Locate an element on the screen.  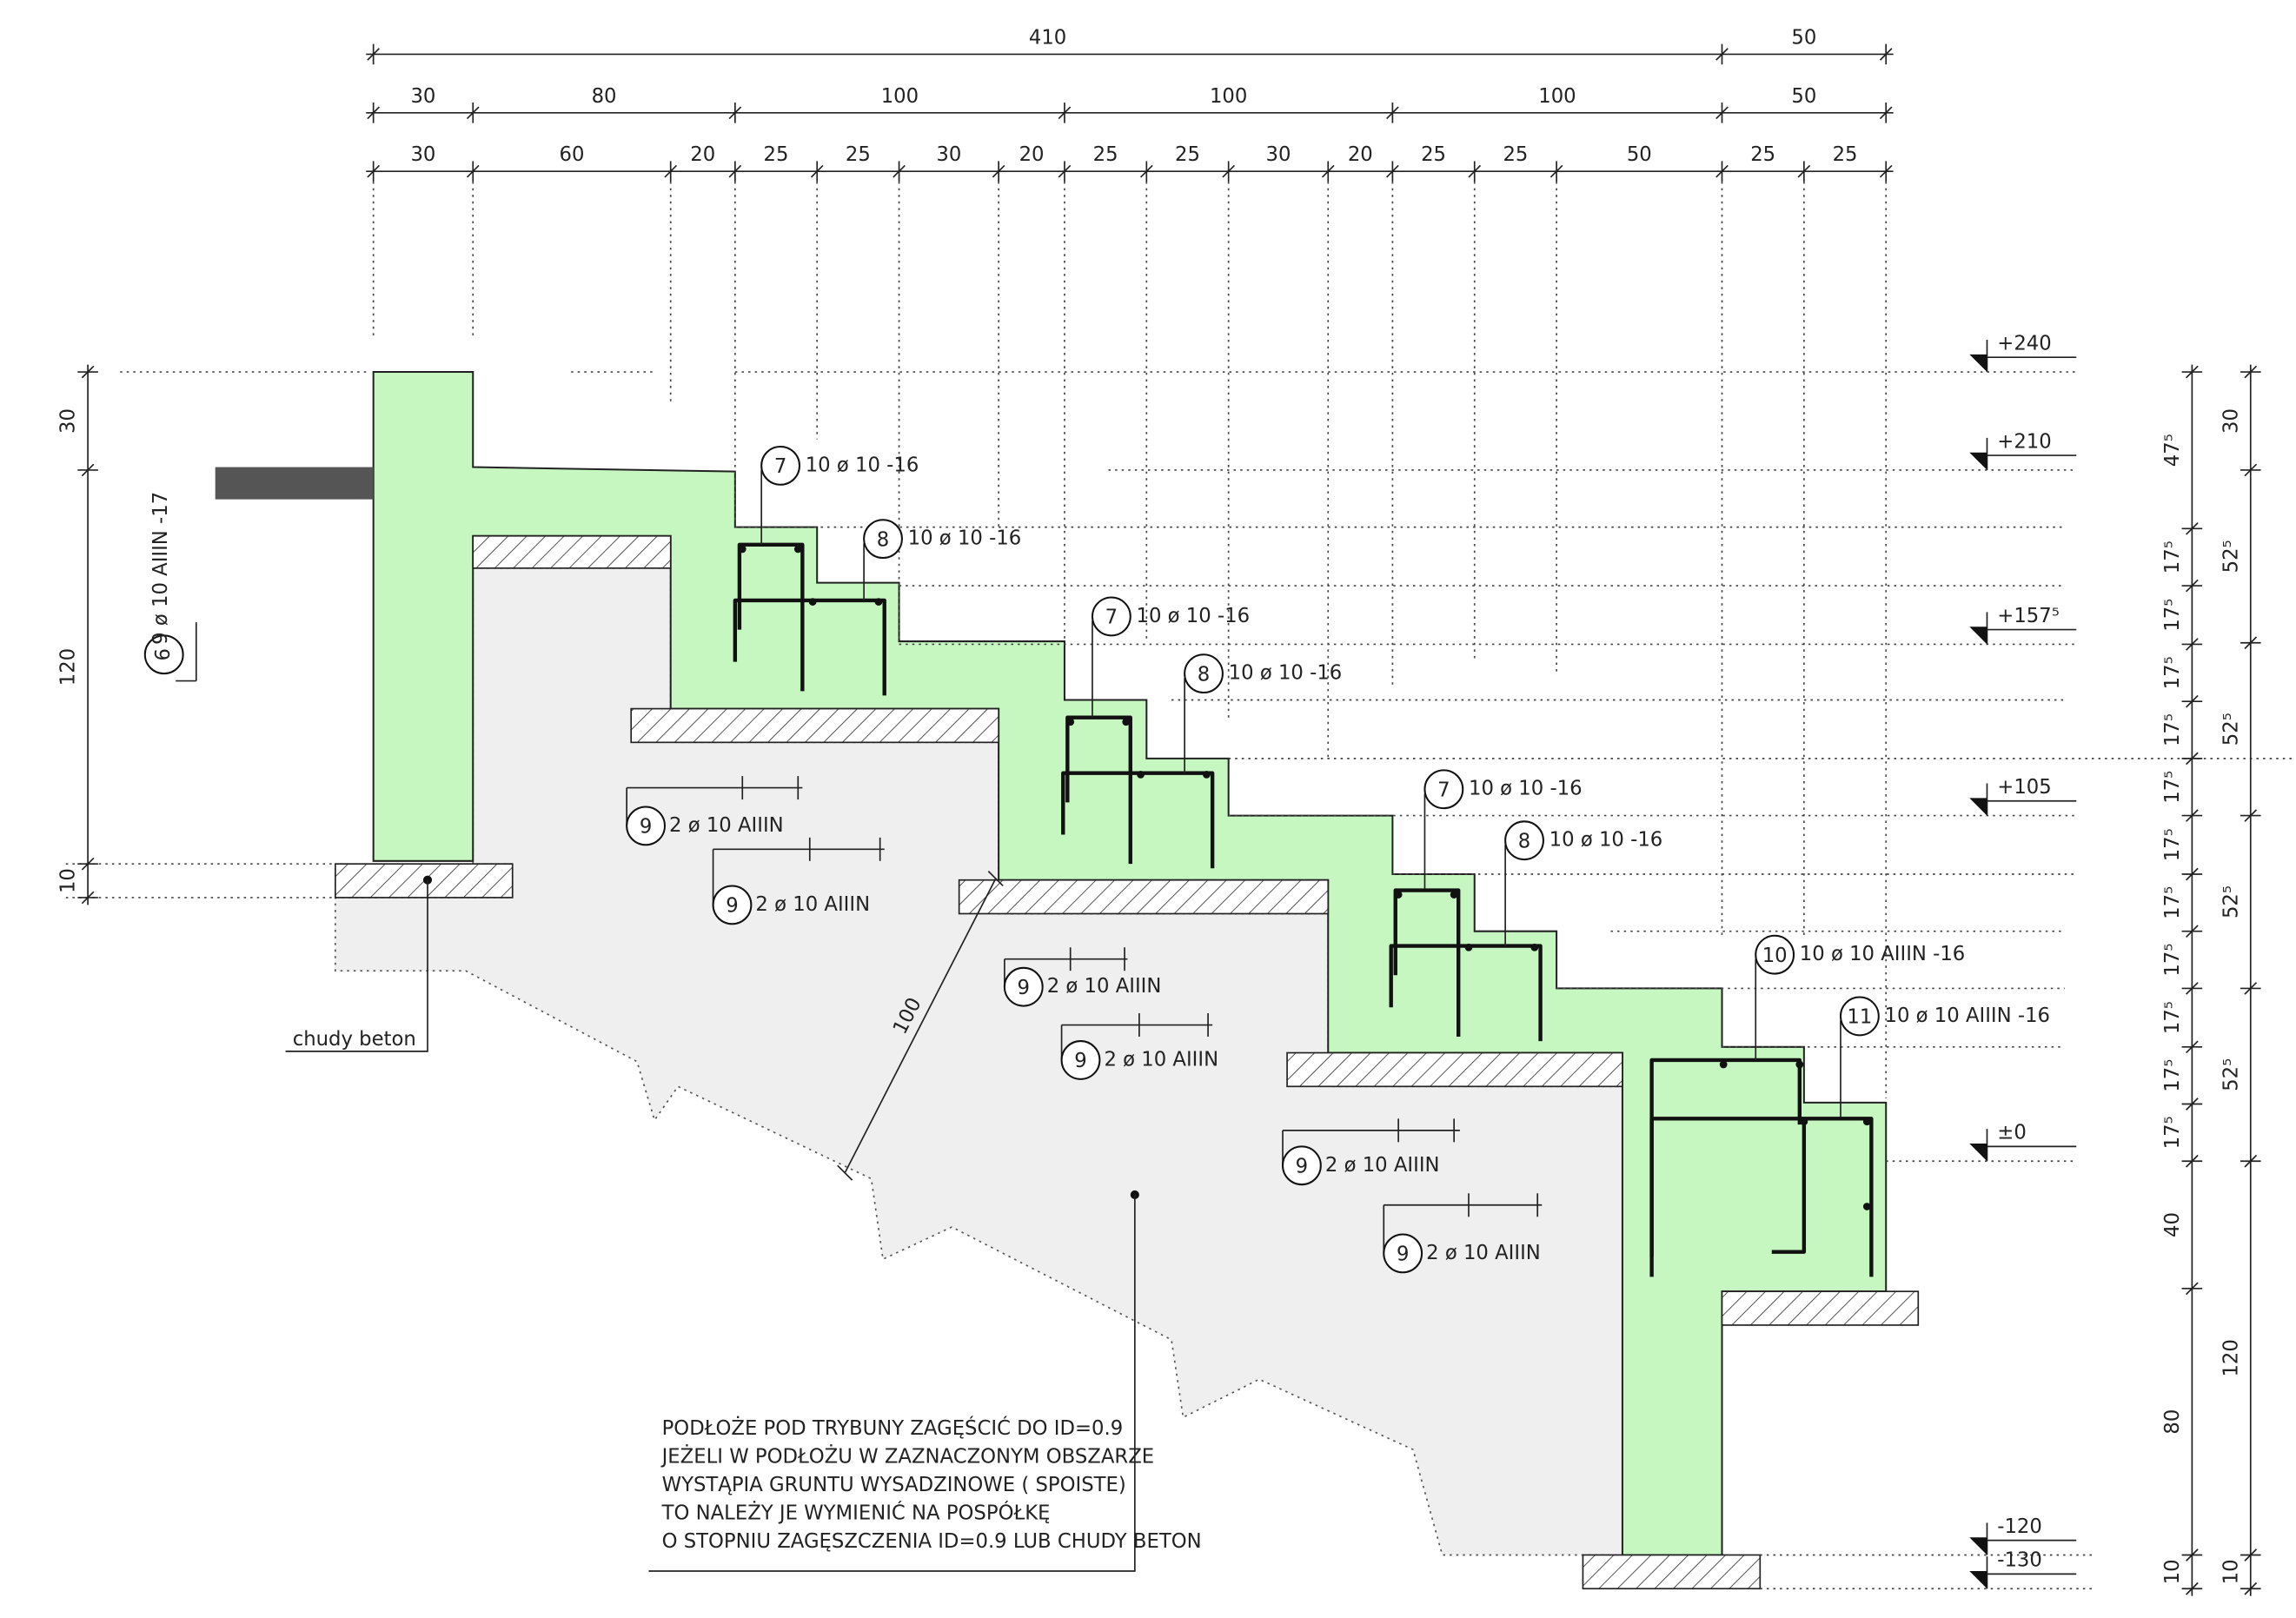
level-label: -120 is located at coordinates (2020, 1526).